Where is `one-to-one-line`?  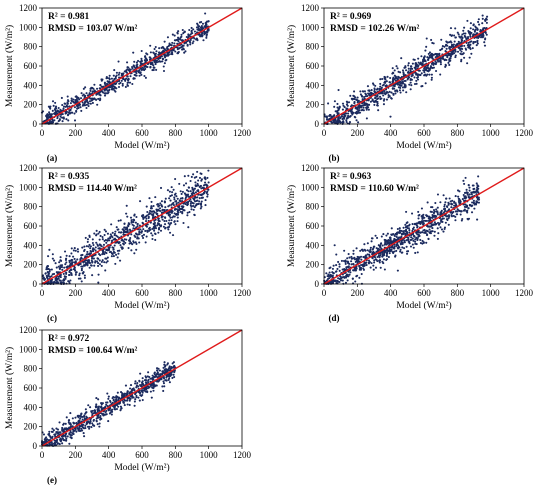 one-to-one-line is located at coordinates (142, 388).